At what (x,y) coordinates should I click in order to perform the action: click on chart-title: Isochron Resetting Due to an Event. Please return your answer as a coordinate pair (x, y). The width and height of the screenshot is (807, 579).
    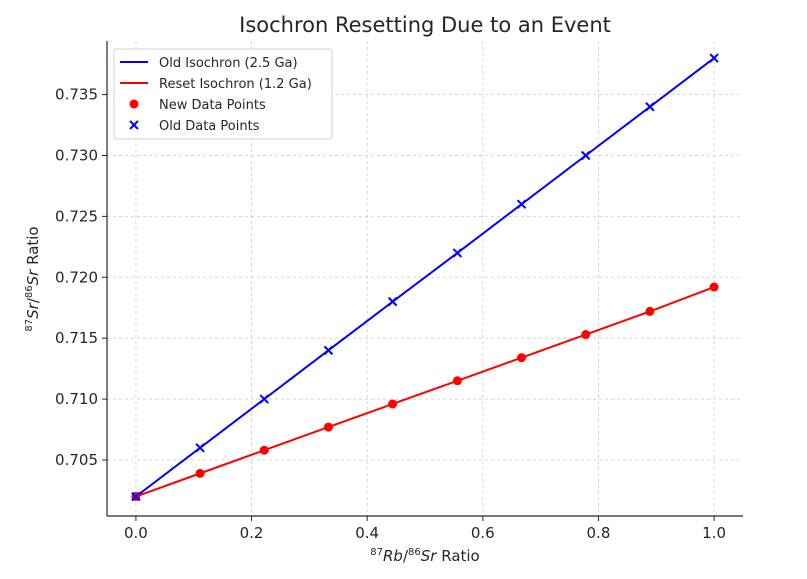
    Looking at the image, I should click on (425, 25).